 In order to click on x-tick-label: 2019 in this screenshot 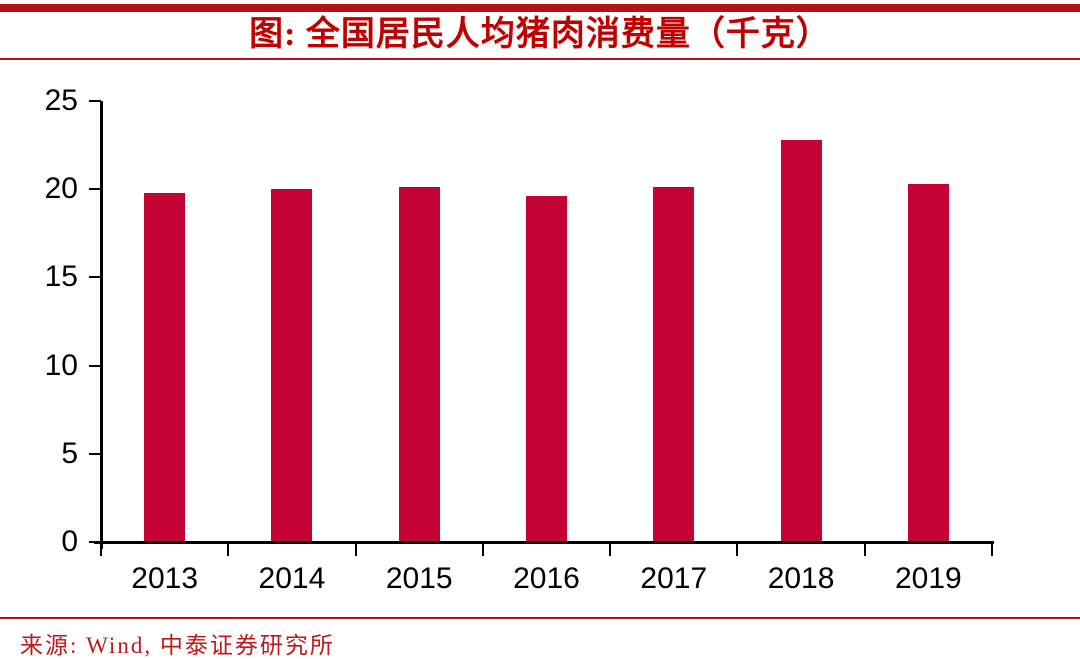, I will do `click(928, 578)`.